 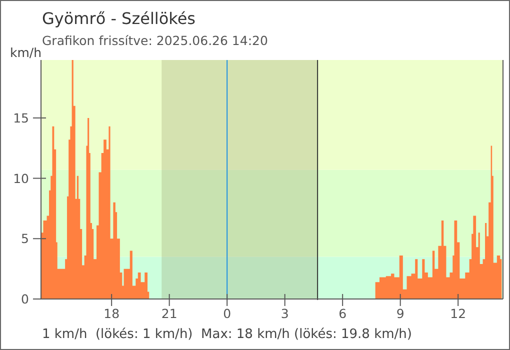 I want to click on y-tick-label: 0, so click(x=25, y=299).